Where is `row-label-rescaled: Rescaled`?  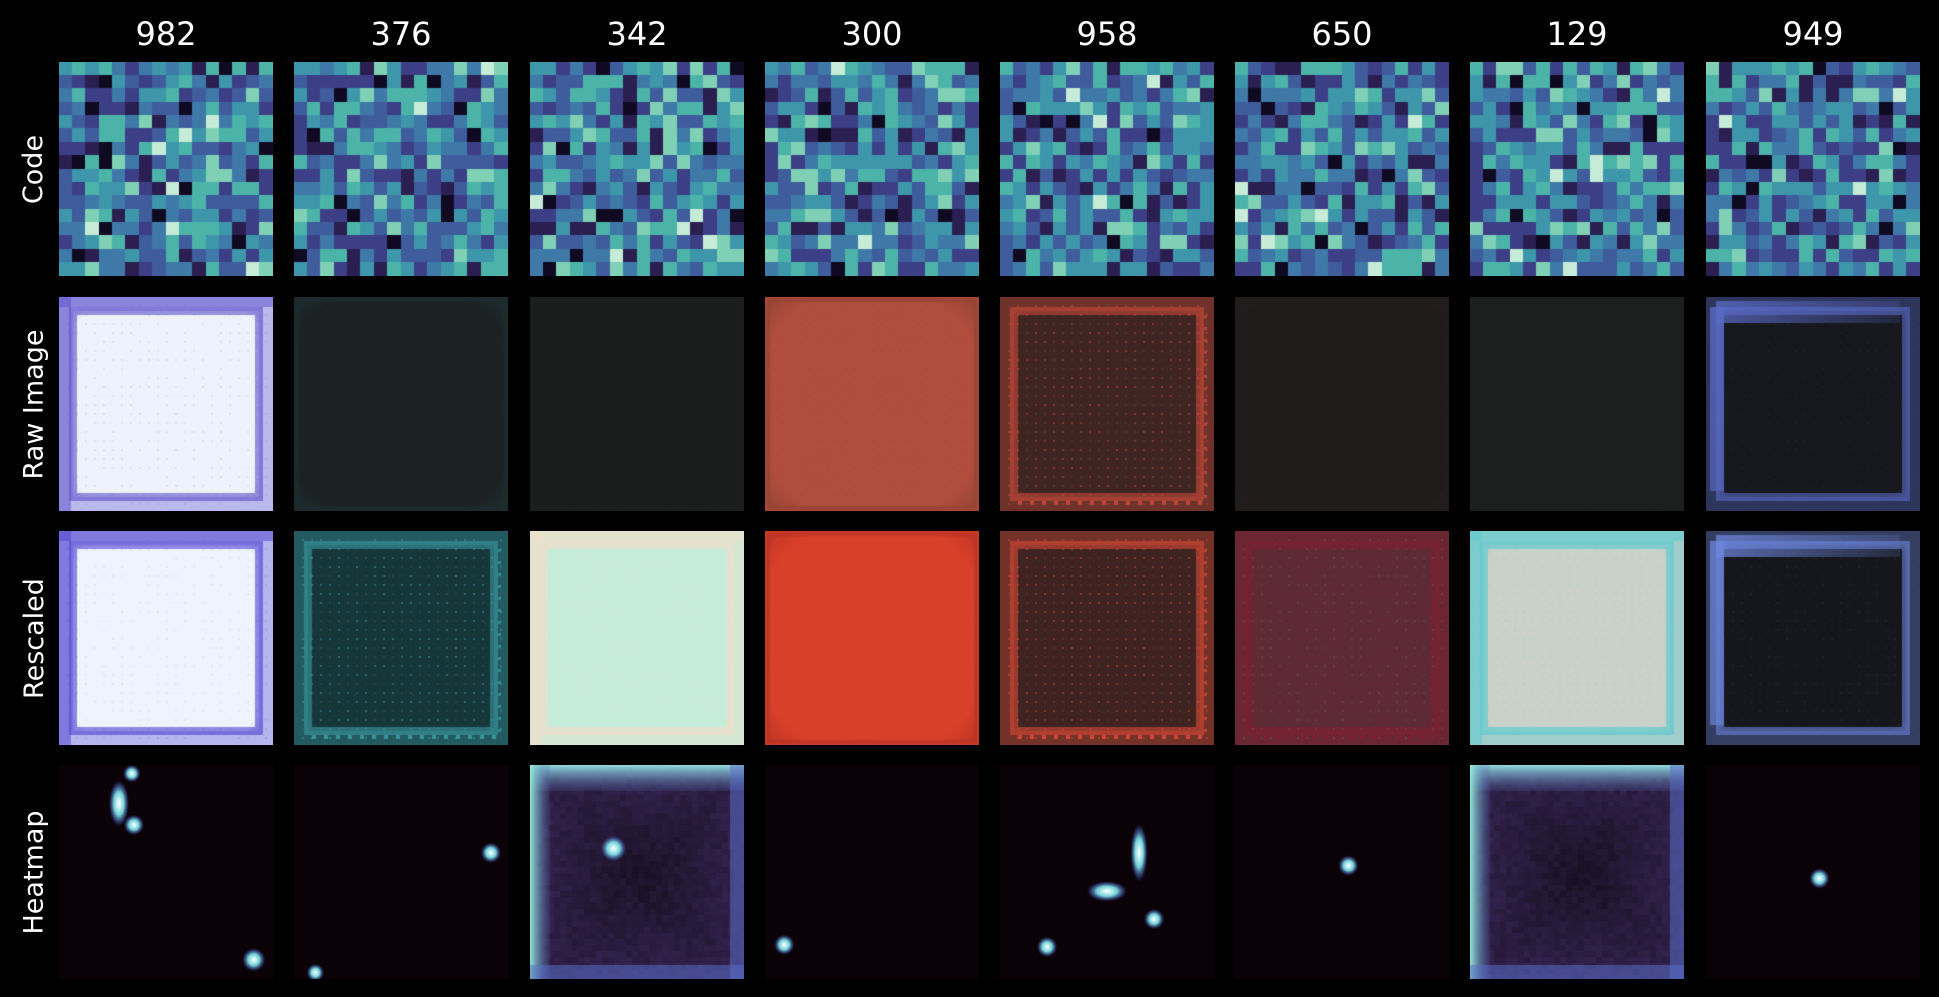
row-label-rescaled: Rescaled is located at coordinates (34, 638).